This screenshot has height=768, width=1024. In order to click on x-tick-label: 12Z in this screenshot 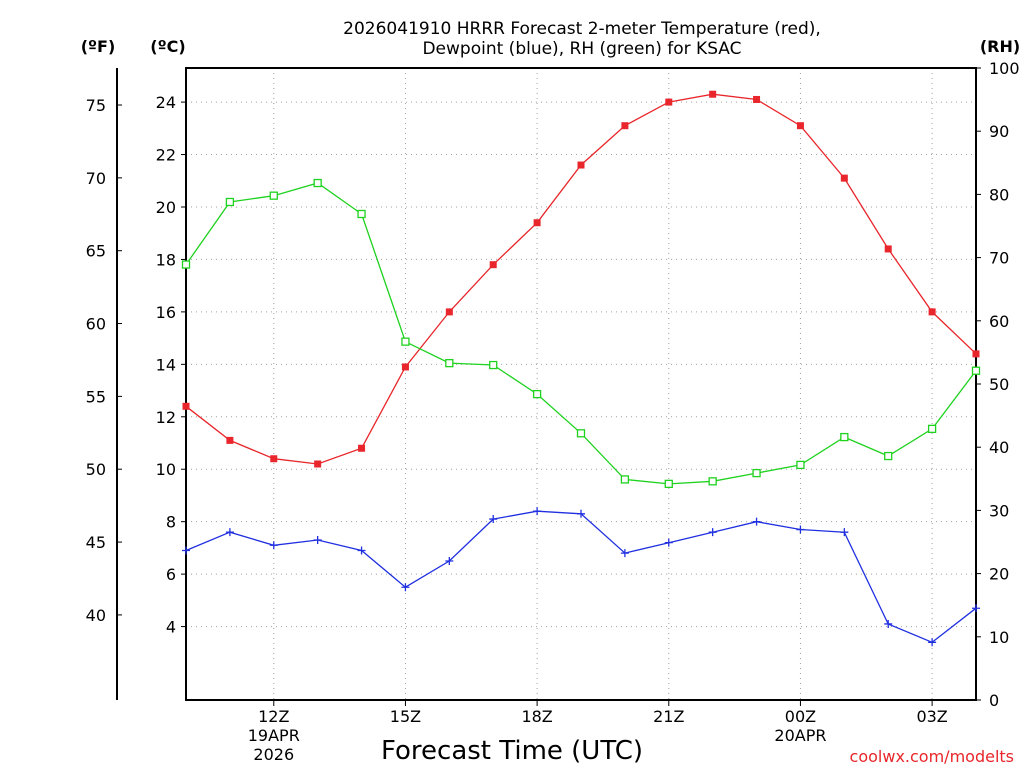, I will do `click(273, 716)`.